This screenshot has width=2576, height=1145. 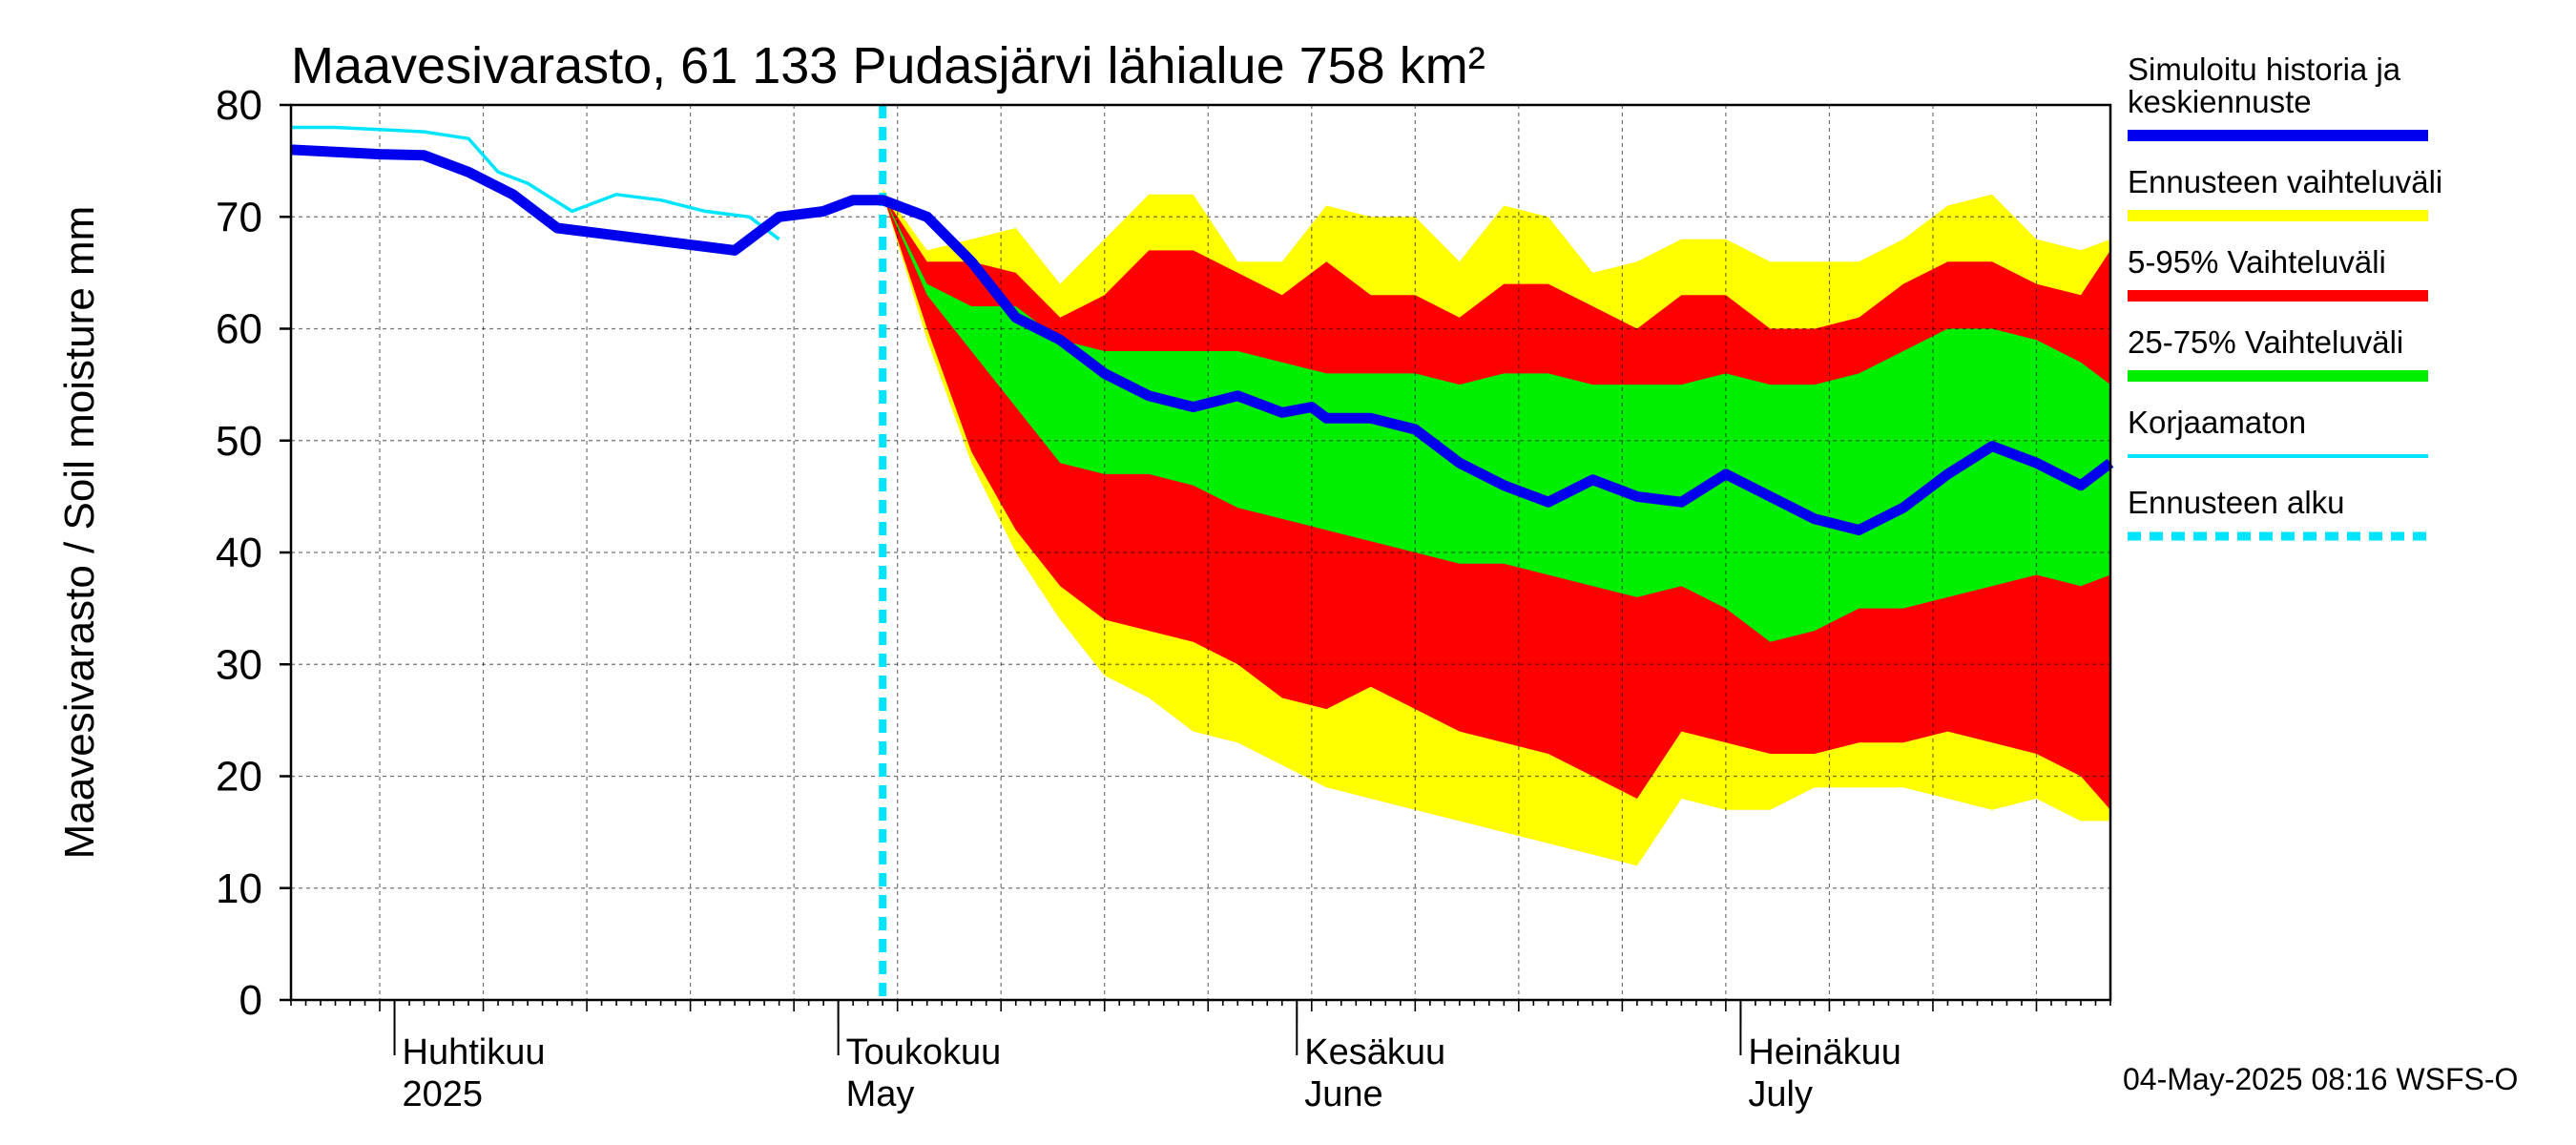 I want to click on y-tick-label: 70, so click(x=239, y=217).